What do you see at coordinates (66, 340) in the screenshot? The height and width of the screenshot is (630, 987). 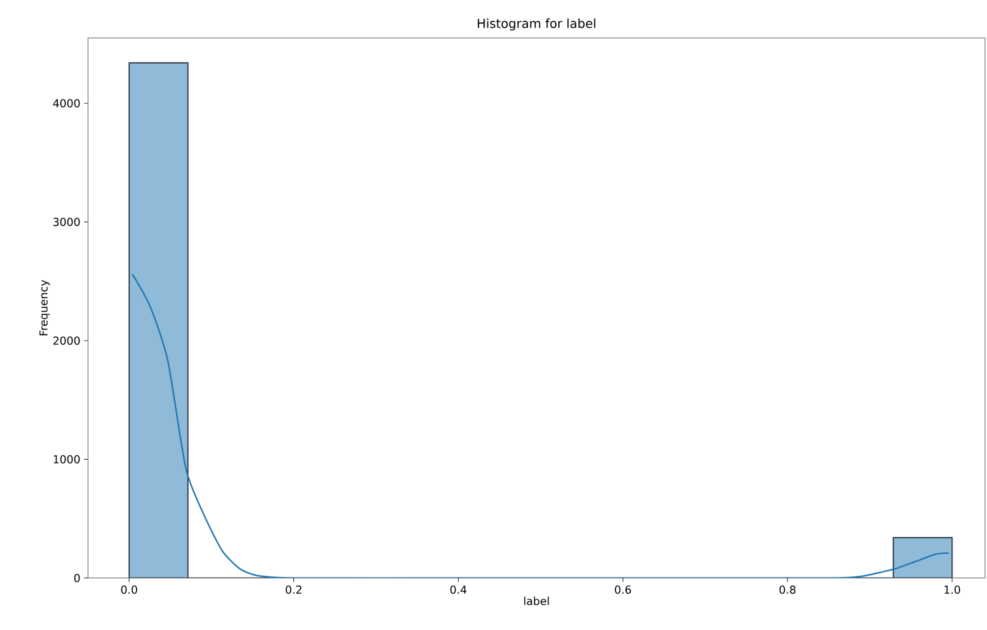 I see `y-tick-label: 2000` at bounding box center [66, 340].